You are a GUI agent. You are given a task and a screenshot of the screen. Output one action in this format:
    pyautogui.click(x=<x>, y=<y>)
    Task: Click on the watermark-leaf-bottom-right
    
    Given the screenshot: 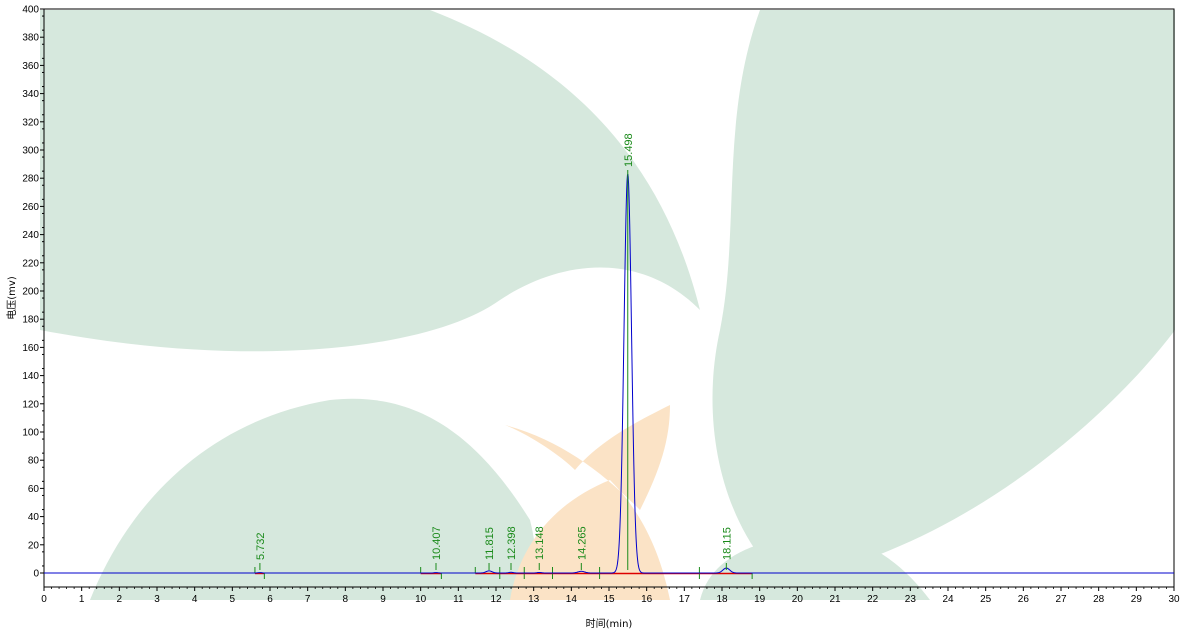 What is the action you would take?
    pyautogui.click(x=815, y=567)
    